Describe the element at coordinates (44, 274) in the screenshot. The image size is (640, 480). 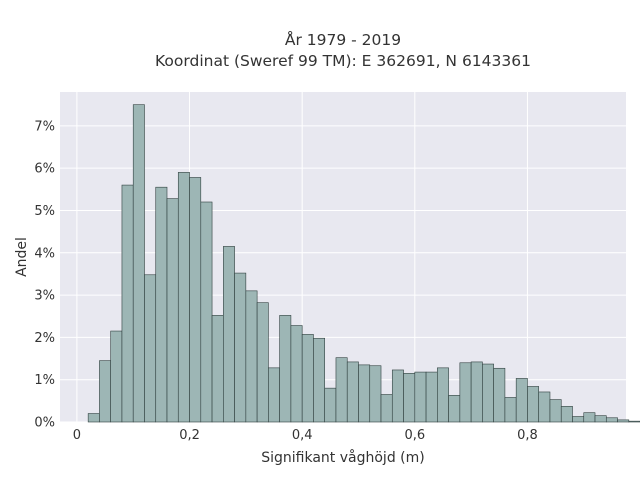
I see `y-axis-ticks: 0% 1% 2% 3% 4% 5% 6% 7%` at that location.